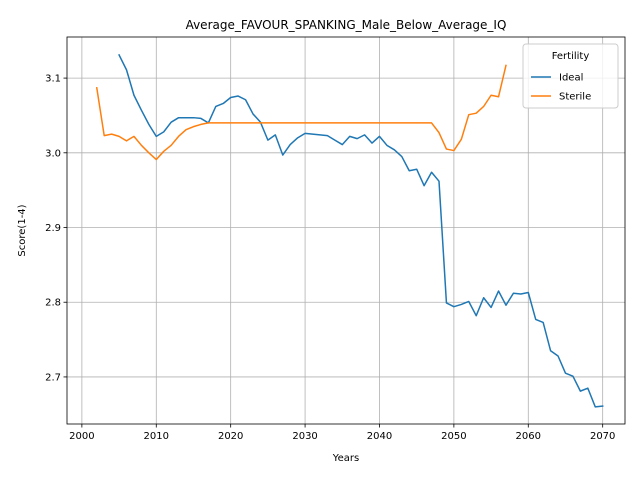 This screenshot has width=640, height=480. Describe the element at coordinates (561, 88) in the screenshot. I see `legend-entries: Ideal Sterile` at that location.